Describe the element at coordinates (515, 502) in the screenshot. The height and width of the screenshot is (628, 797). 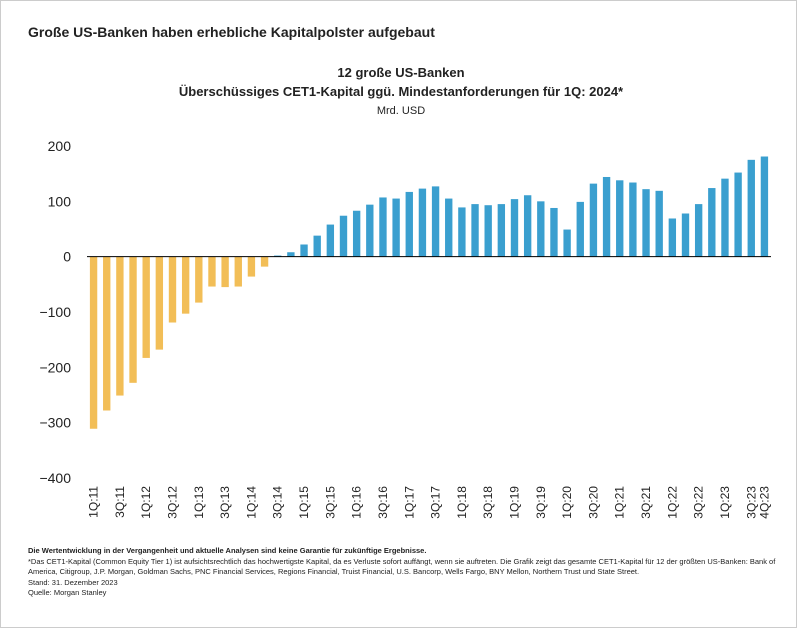
I see `x-tick-label: 1Q:19` at that location.